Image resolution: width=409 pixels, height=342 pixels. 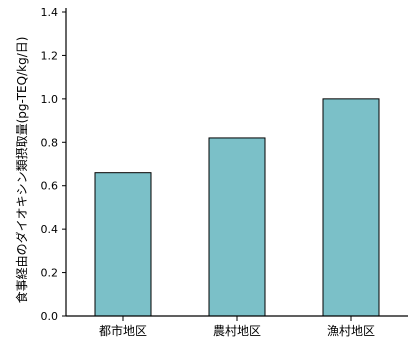 What do you see at coordinates (50, 229) in the screenshot?
I see `y-tick-label: 0.4` at bounding box center [50, 229].